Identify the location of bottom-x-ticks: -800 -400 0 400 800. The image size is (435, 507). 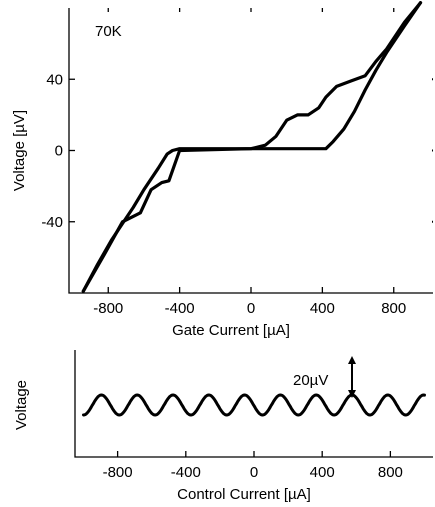
(253, 466).